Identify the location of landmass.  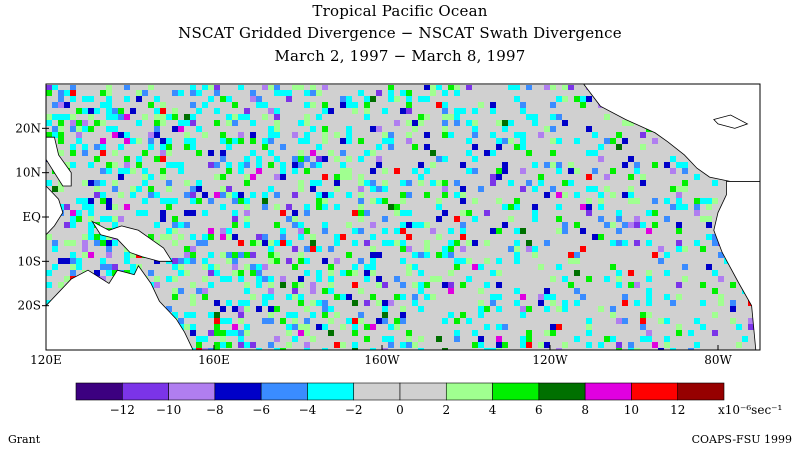
(120, 307).